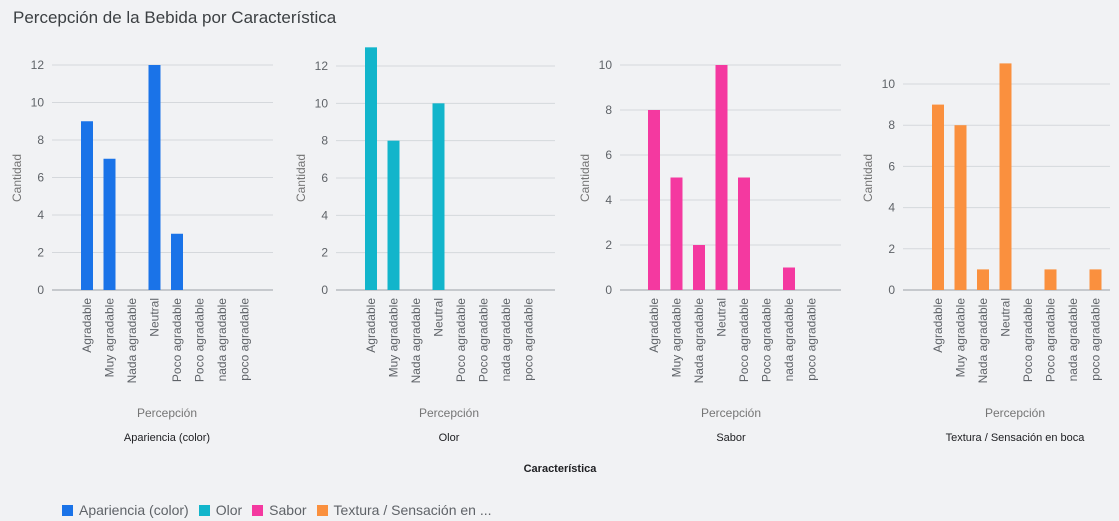 The width and height of the screenshot is (1119, 521). Describe the element at coordinates (449, 438) in the screenshot. I see `facet-label: Olor` at that location.